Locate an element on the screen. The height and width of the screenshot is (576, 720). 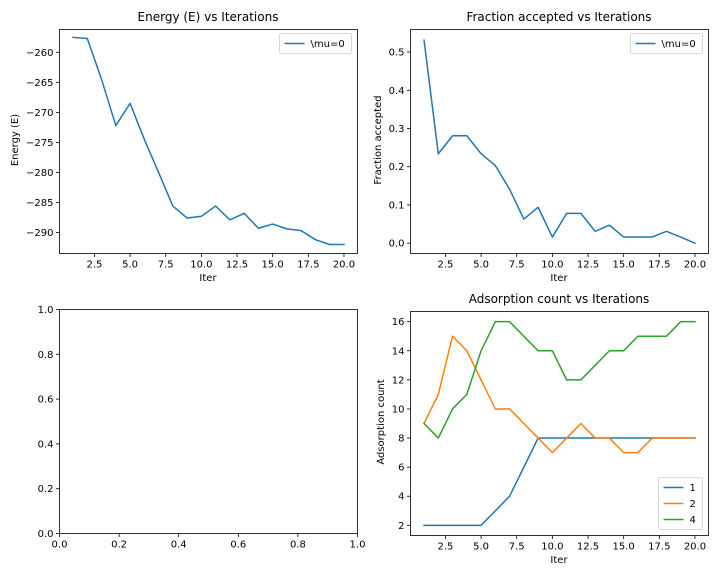
fraction-chart-xtick-label: 12.5 is located at coordinates (588, 265).